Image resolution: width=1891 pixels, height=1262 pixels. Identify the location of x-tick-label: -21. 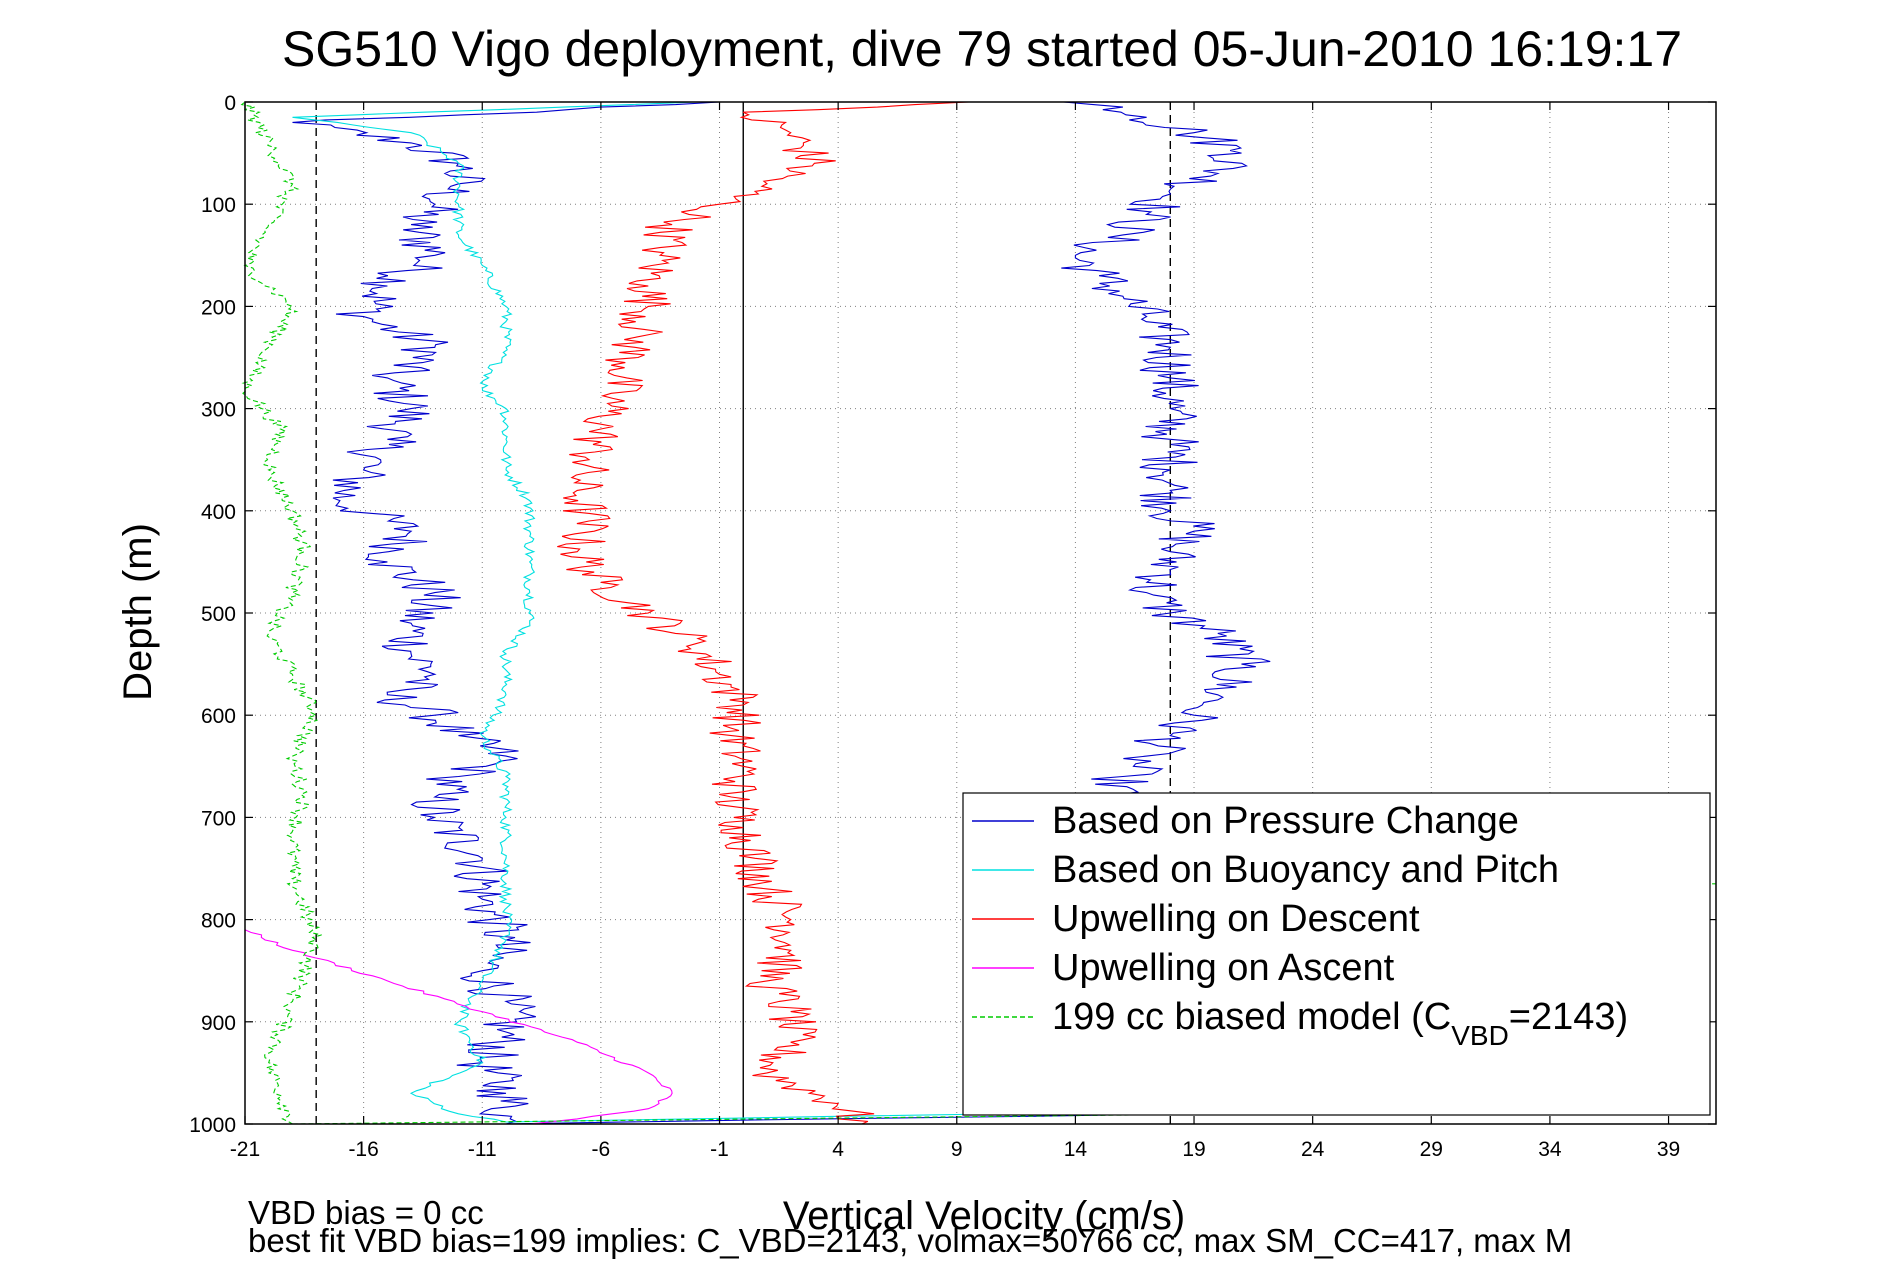
(245, 1149).